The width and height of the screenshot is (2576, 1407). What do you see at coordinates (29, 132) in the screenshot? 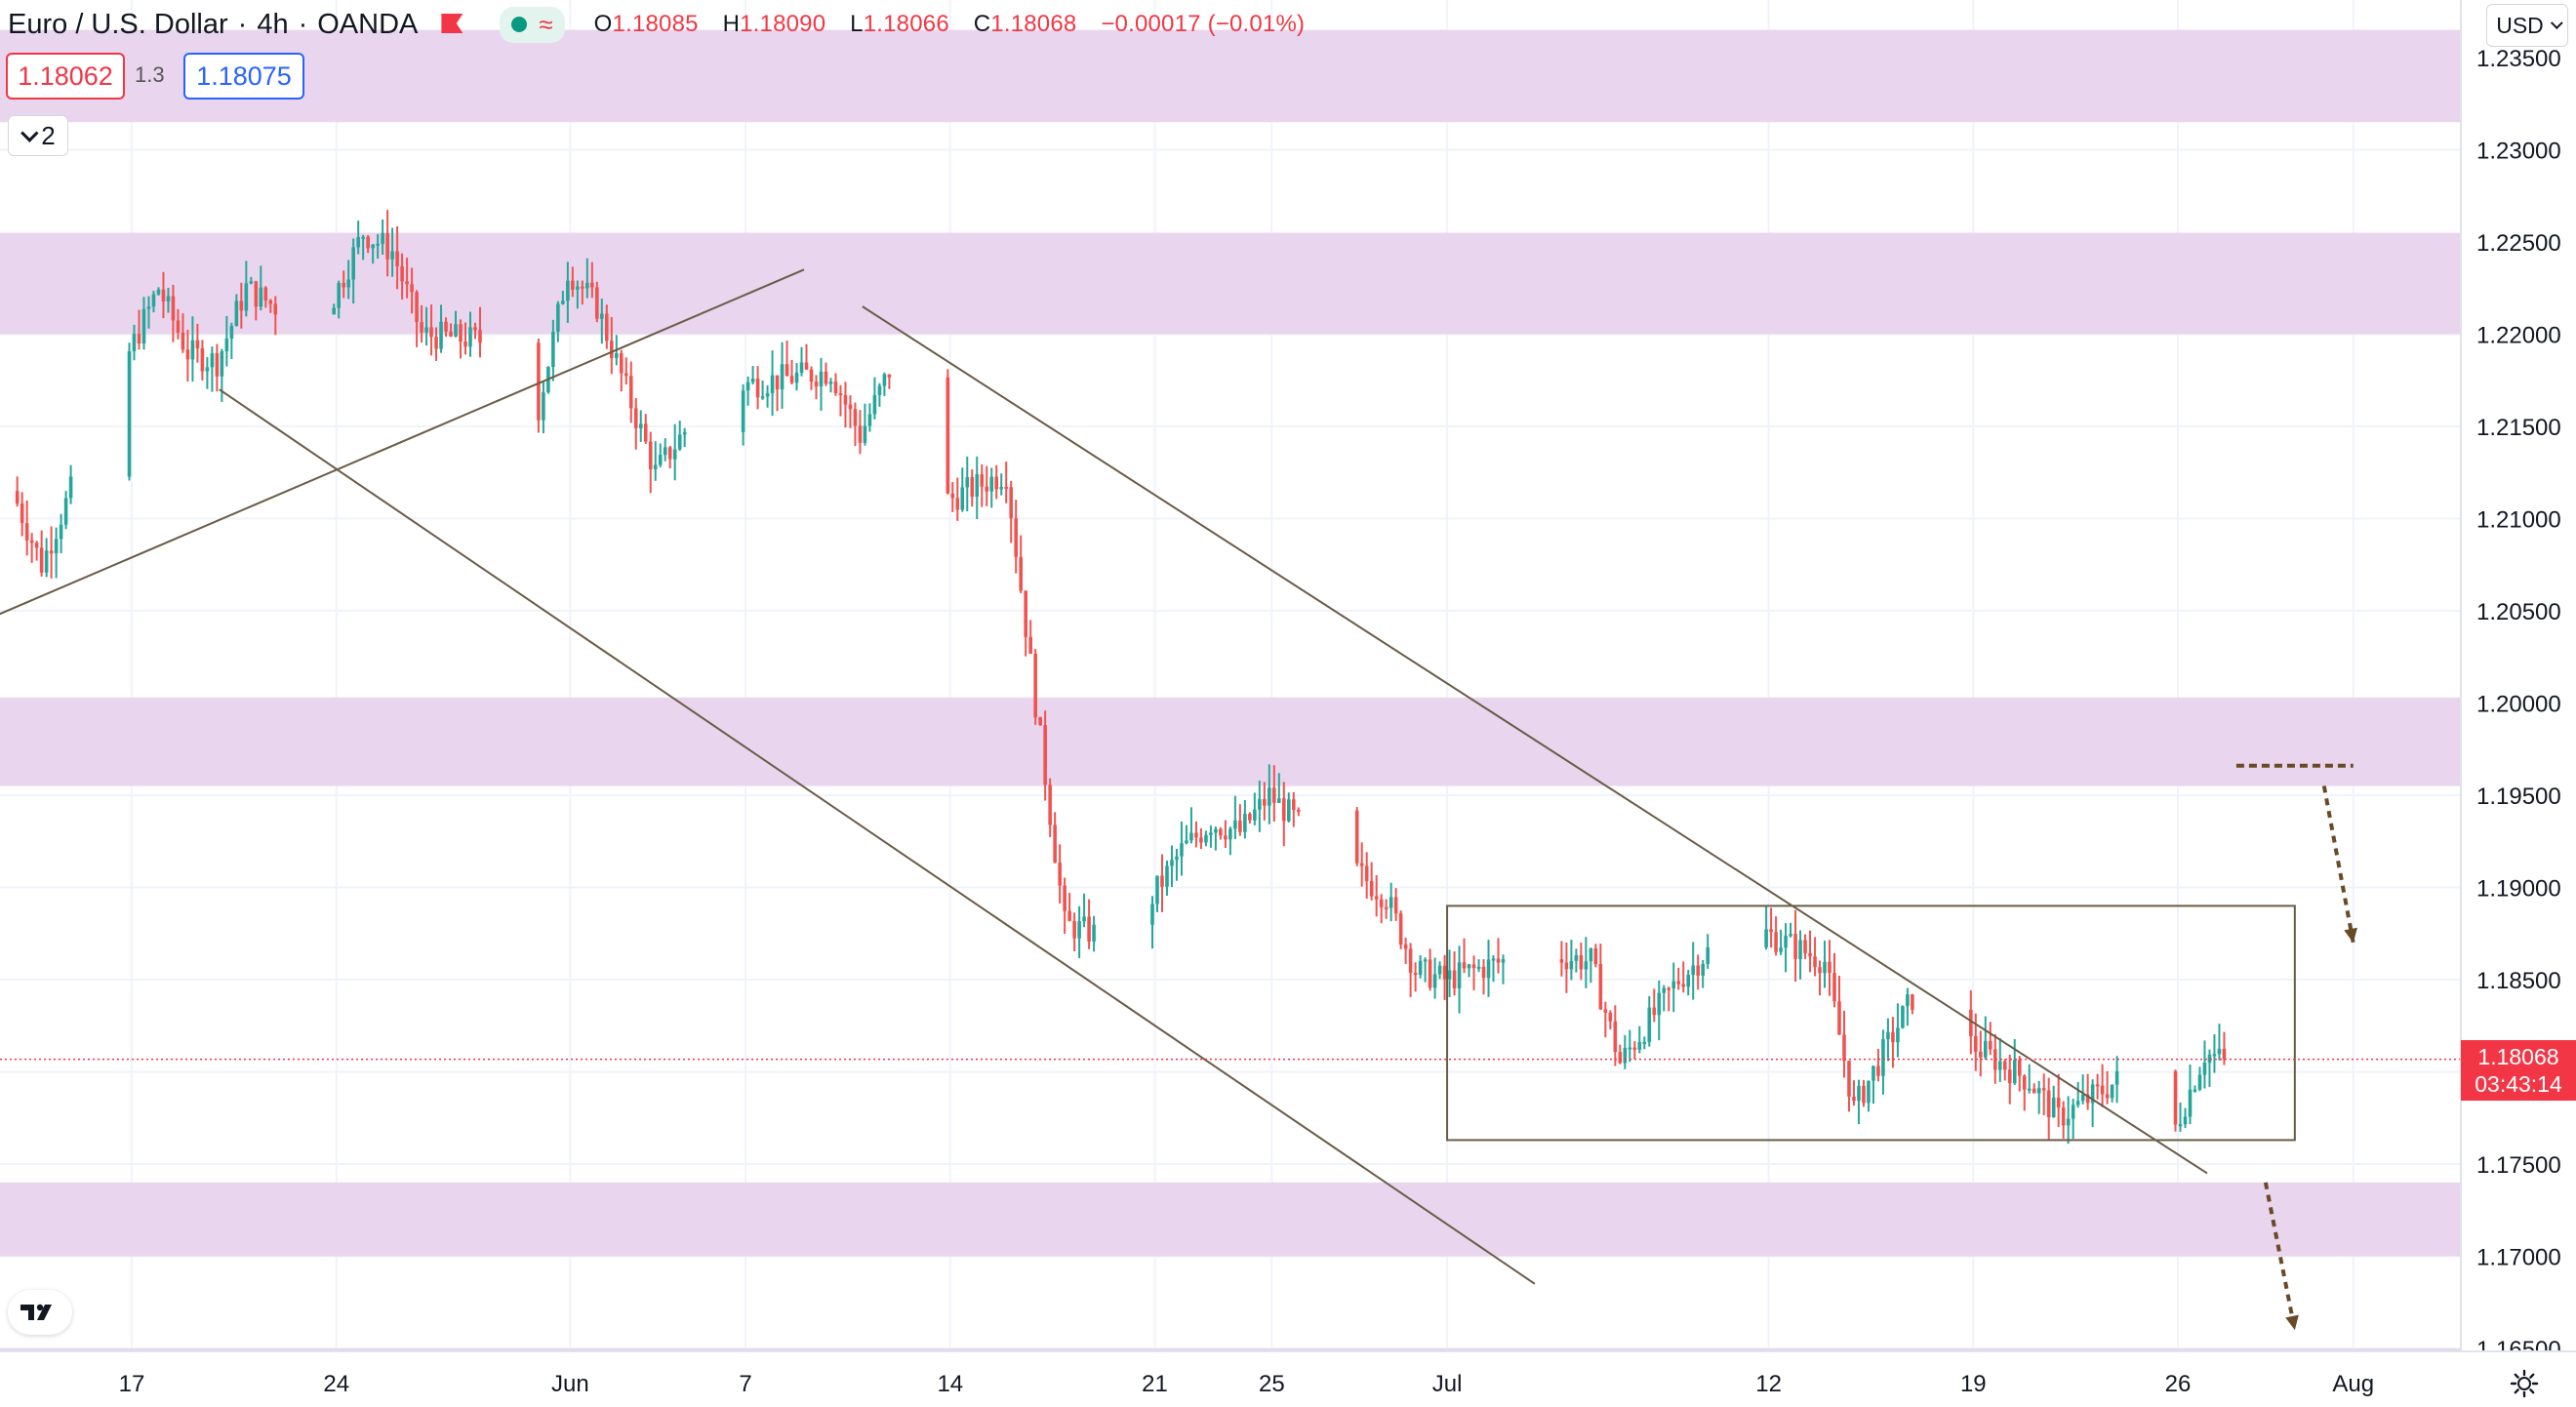
I see `chevron-down-icon` at bounding box center [29, 132].